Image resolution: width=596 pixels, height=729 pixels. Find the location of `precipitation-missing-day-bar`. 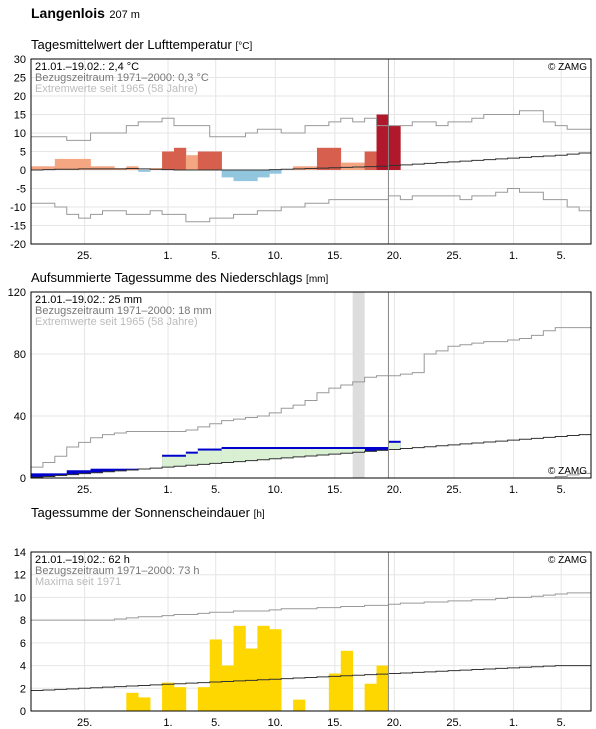

precipitation-missing-day-bar is located at coordinates (358, 385).